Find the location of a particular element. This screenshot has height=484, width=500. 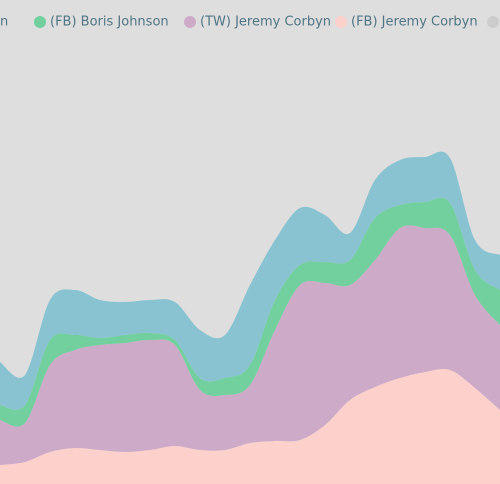

legend-label: n is located at coordinates (4, 22).